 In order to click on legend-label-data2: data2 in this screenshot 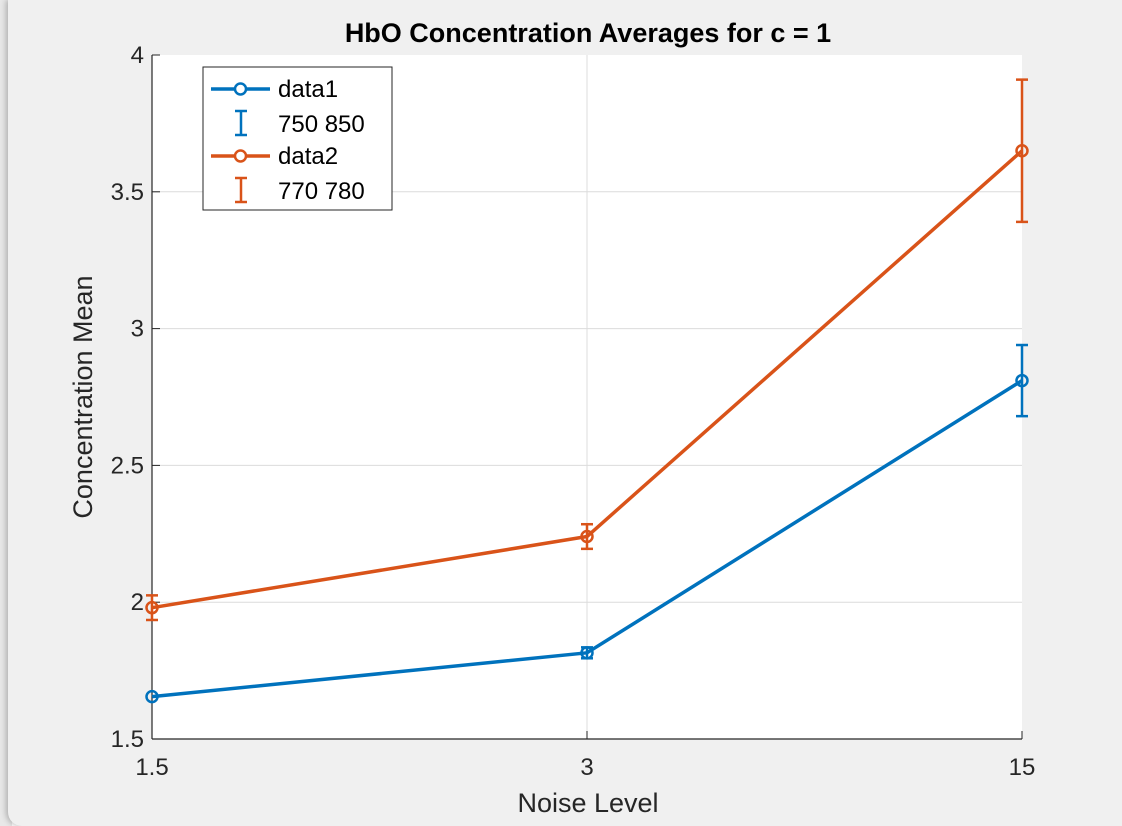, I will do `click(308, 156)`.